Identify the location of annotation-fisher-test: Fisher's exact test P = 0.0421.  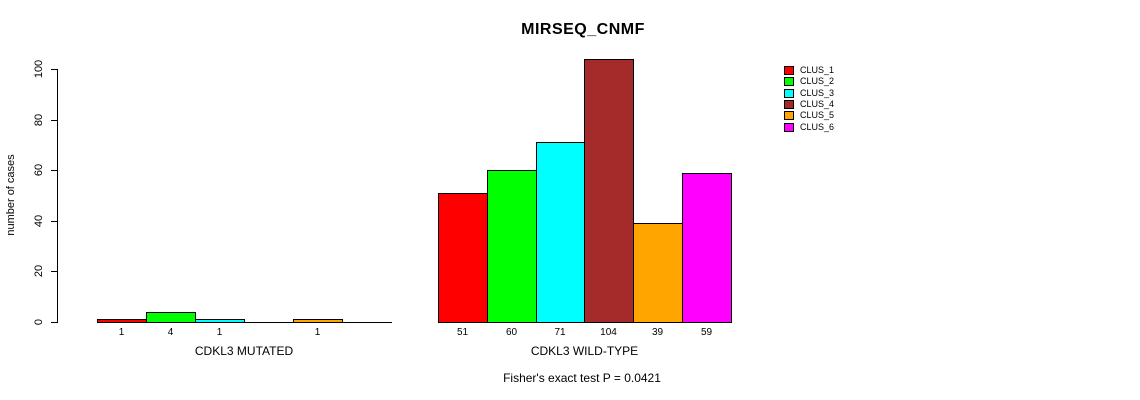
(582, 378).